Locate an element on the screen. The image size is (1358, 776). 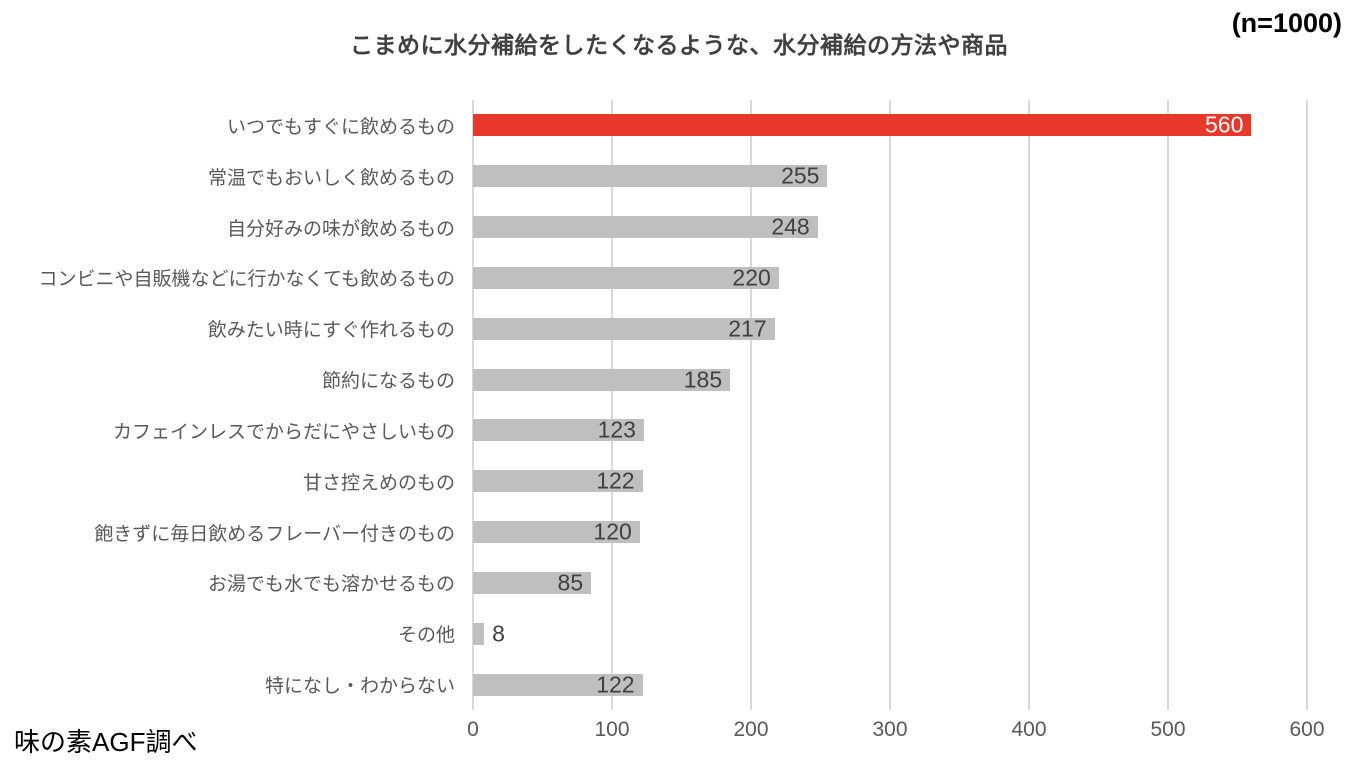
x-tick-label: 0 is located at coordinates (473, 729).